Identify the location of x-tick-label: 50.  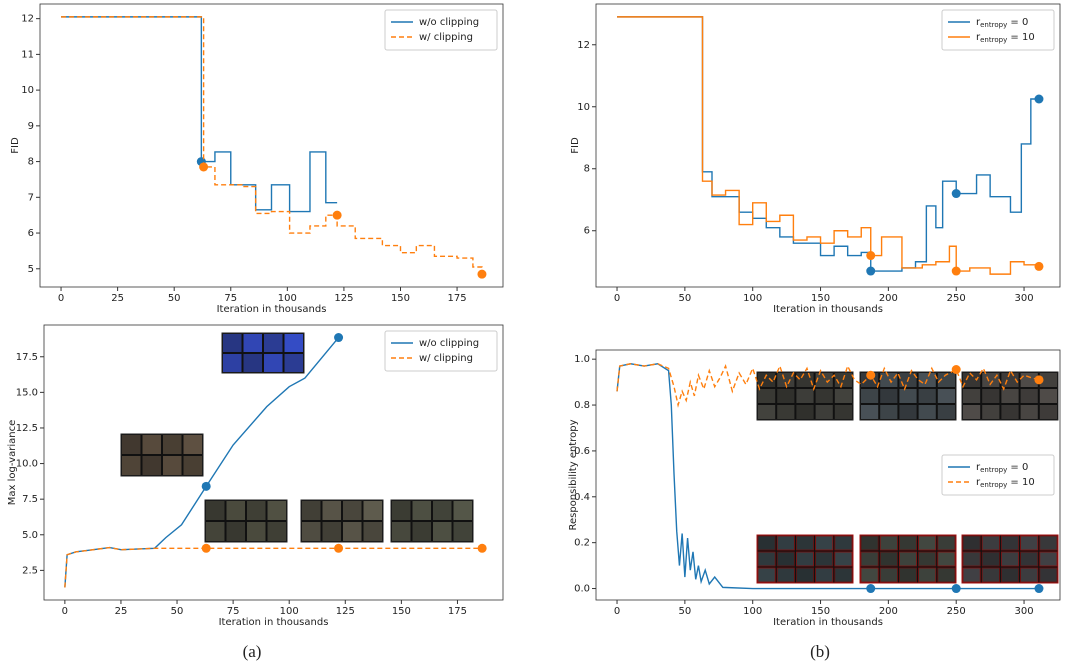
(684, 611).